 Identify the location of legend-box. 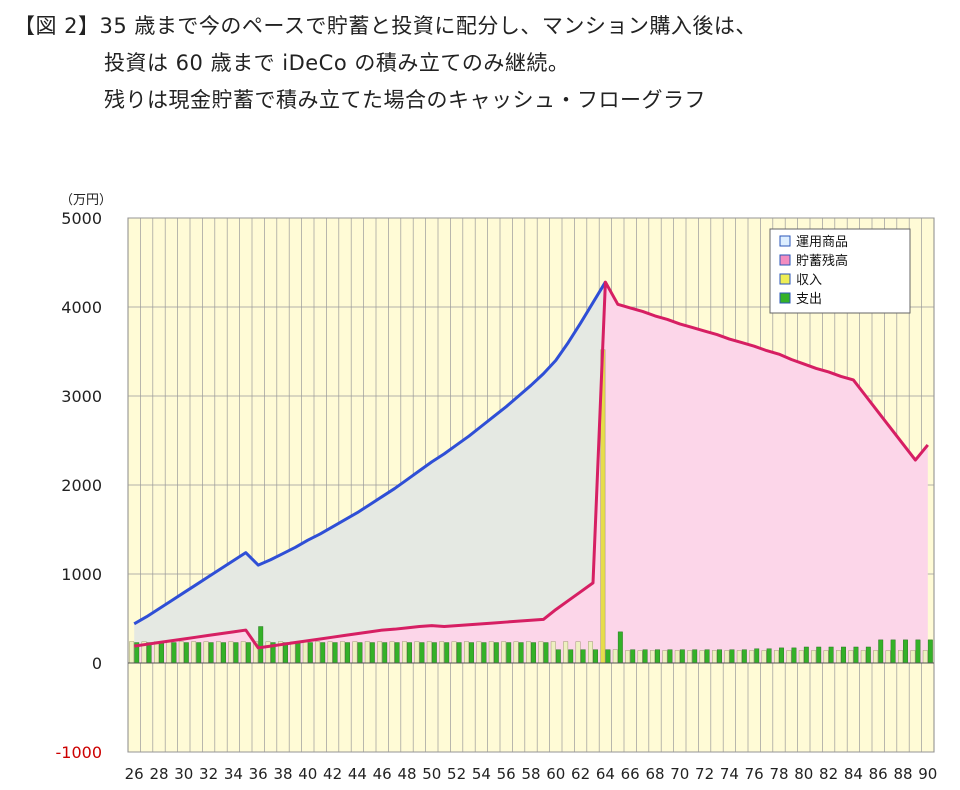
(840, 271).